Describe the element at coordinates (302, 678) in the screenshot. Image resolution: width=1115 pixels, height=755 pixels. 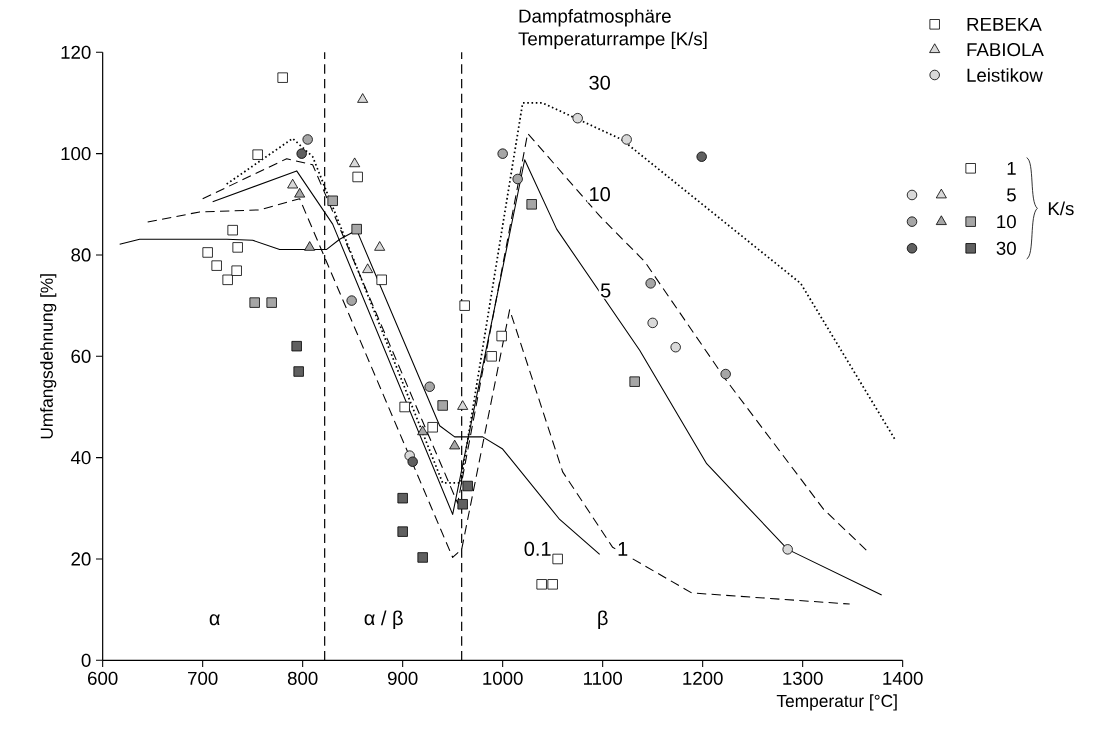
I see `x-tick-label: 800` at that location.